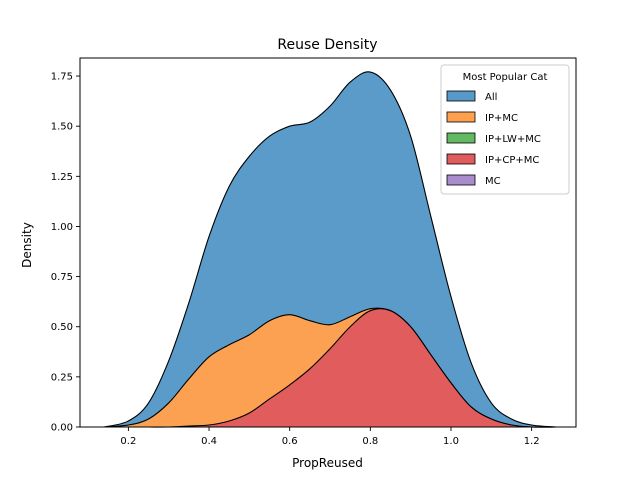  What do you see at coordinates (451, 441) in the screenshot?
I see `x-tick-label: 1.0` at bounding box center [451, 441].